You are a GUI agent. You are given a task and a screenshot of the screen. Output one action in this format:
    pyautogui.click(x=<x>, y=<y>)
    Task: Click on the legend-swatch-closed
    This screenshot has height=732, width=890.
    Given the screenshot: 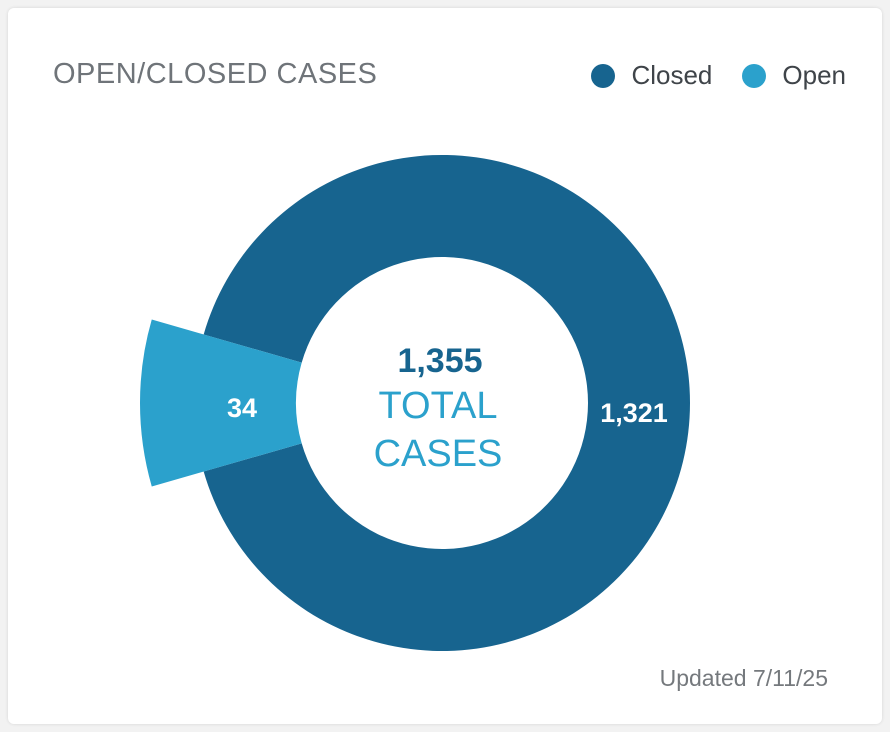 What is the action you would take?
    pyautogui.click(x=603, y=75)
    